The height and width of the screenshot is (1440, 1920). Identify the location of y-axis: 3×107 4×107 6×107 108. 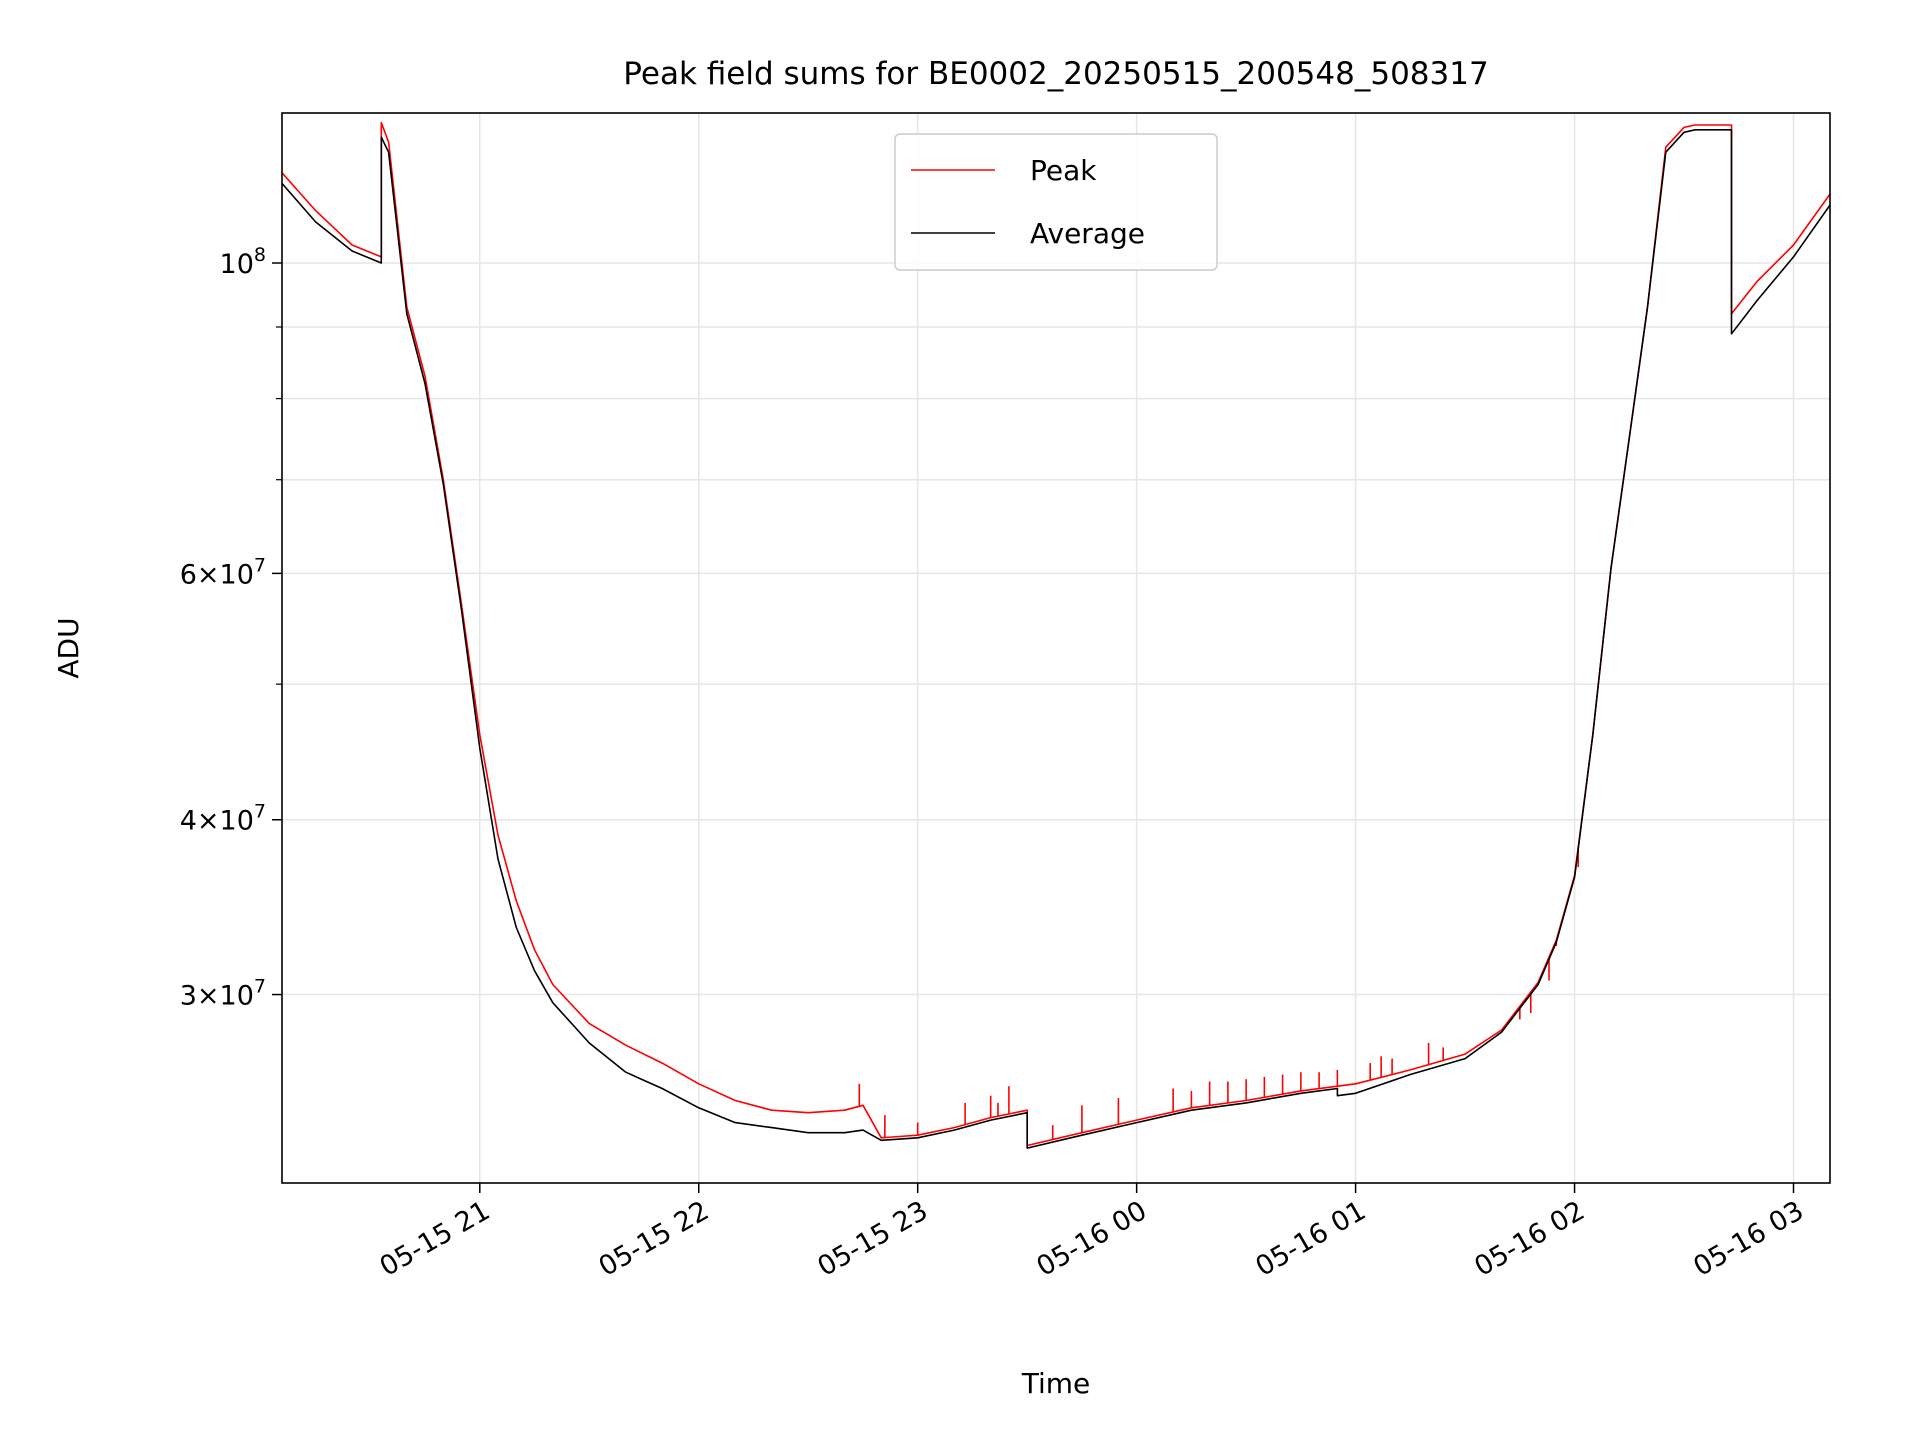
(231, 628).